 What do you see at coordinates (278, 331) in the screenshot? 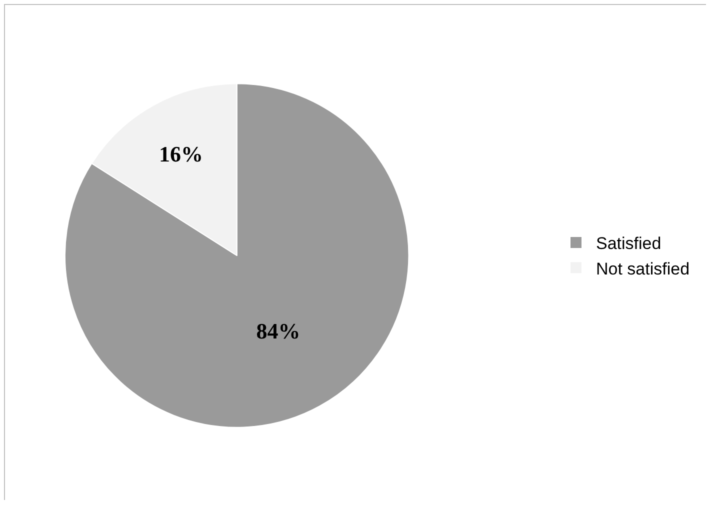
I see `data-label: 84%` at bounding box center [278, 331].